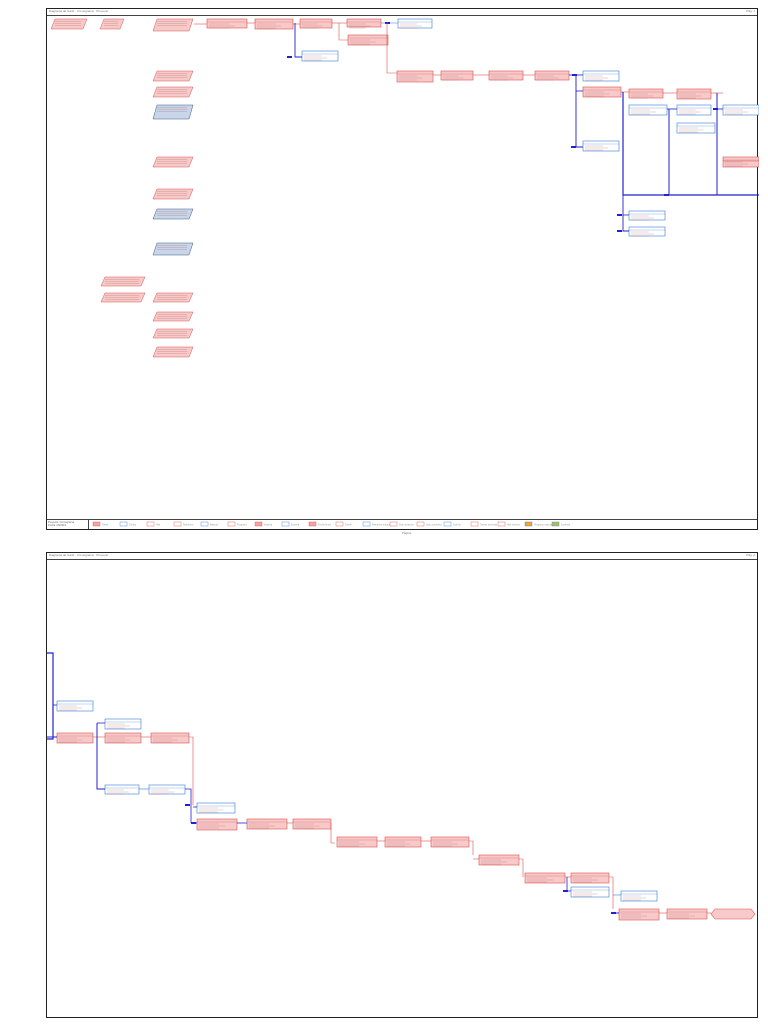  Describe the element at coordinates (452, 524) in the screenshot. I see `legend-item: Solo fin` at that location.